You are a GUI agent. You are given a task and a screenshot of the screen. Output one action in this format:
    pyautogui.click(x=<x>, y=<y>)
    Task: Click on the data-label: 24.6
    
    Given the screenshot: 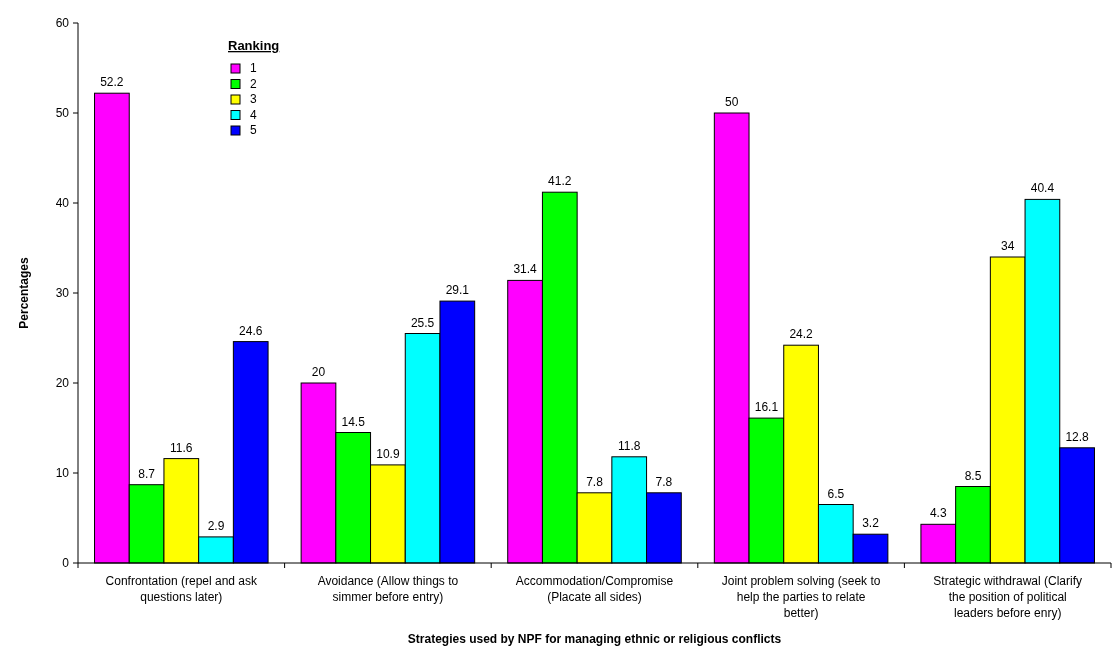 What is the action you would take?
    pyautogui.click(x=251, y=330)
    